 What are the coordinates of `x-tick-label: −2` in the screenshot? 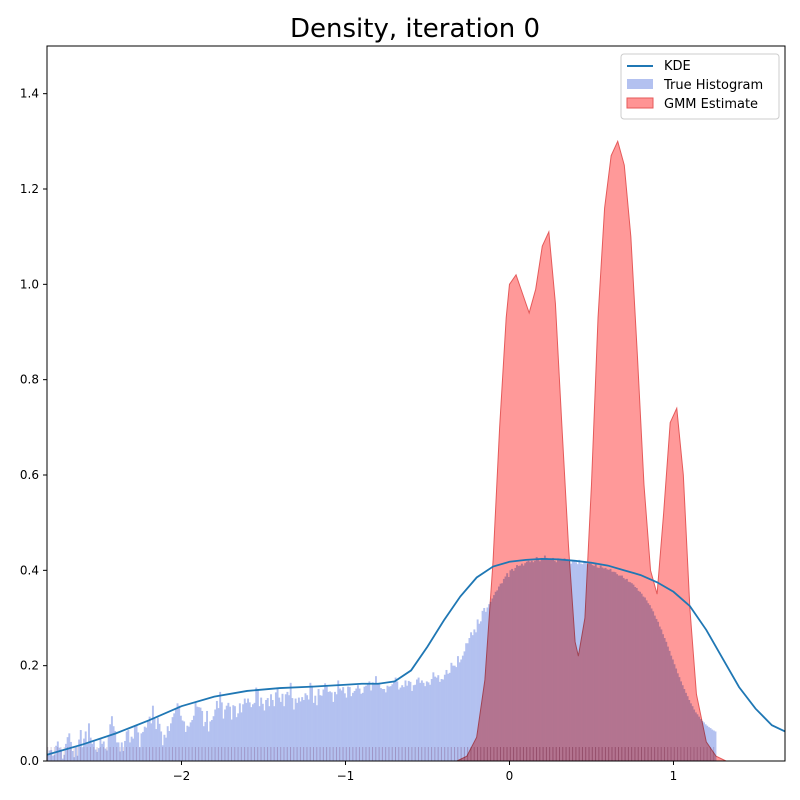 It's located at (182, 776).